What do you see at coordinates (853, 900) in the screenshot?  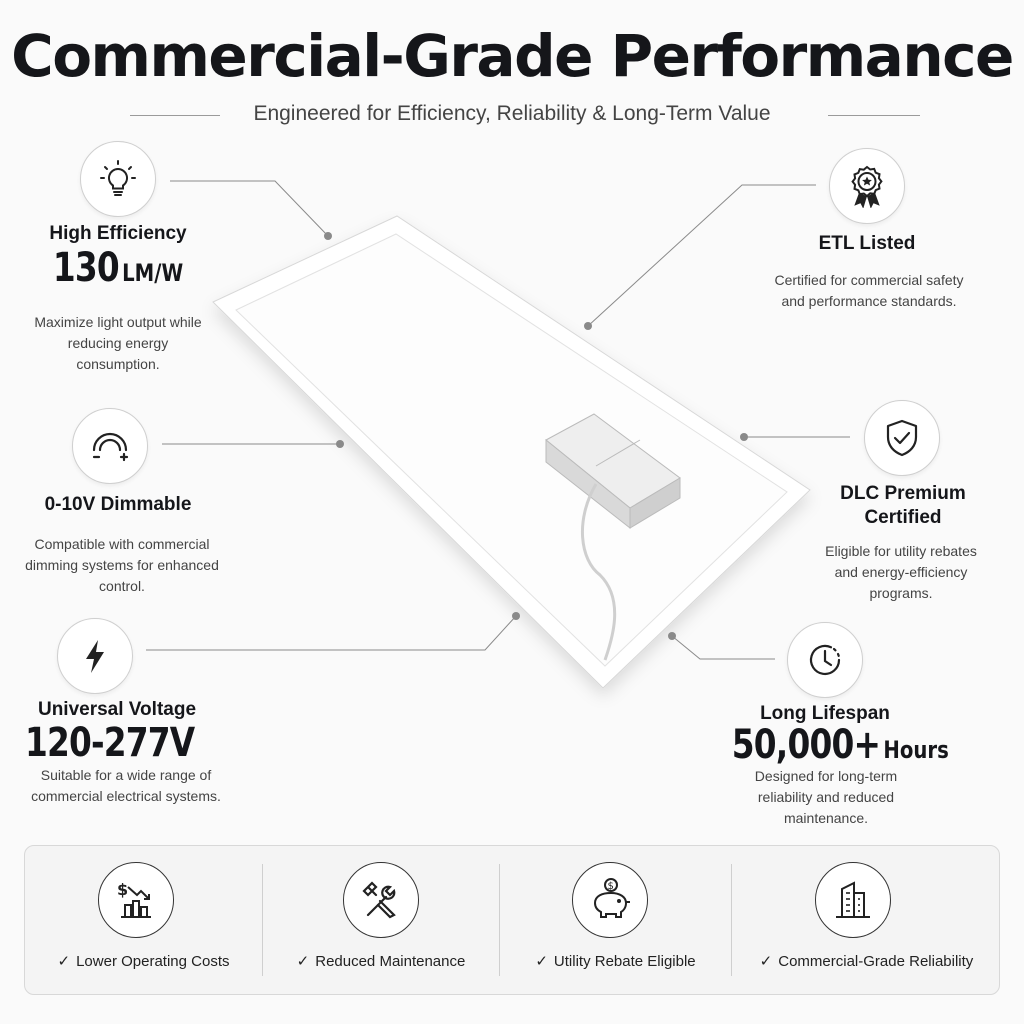 I see `office-building-icon` at bounding box center [853, 900].